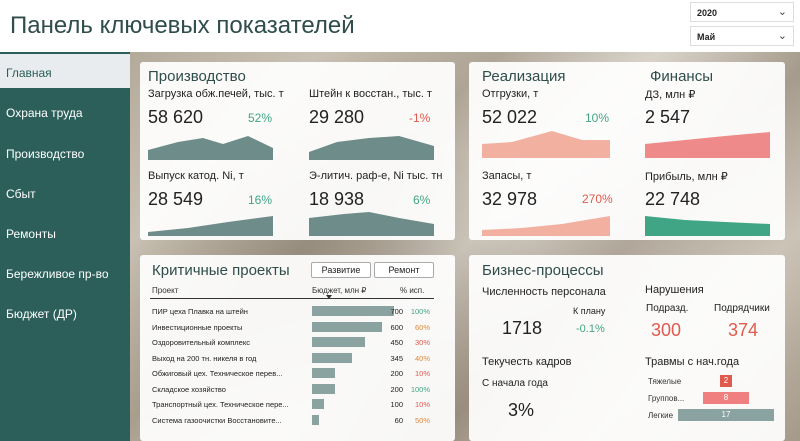 This screenshot has width=800, height=441. What do you see at coordinates (668, 117) in the screenshot?
I see `kpi-value: 2 547` at bounding box center [668, 117].